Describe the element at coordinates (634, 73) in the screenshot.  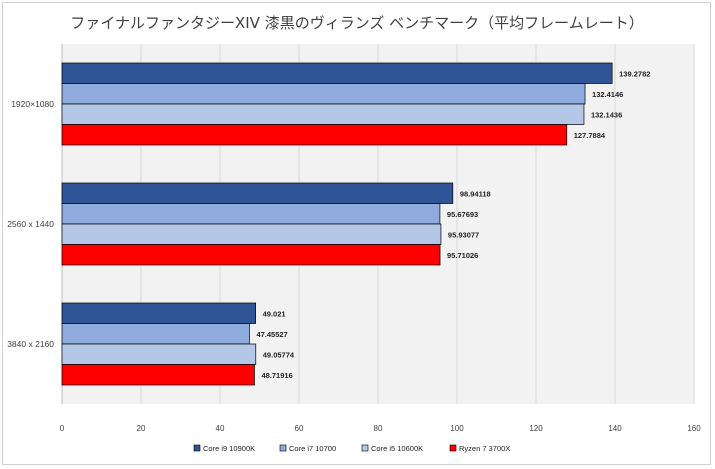
I see `data-label: 139.2782` at that location.